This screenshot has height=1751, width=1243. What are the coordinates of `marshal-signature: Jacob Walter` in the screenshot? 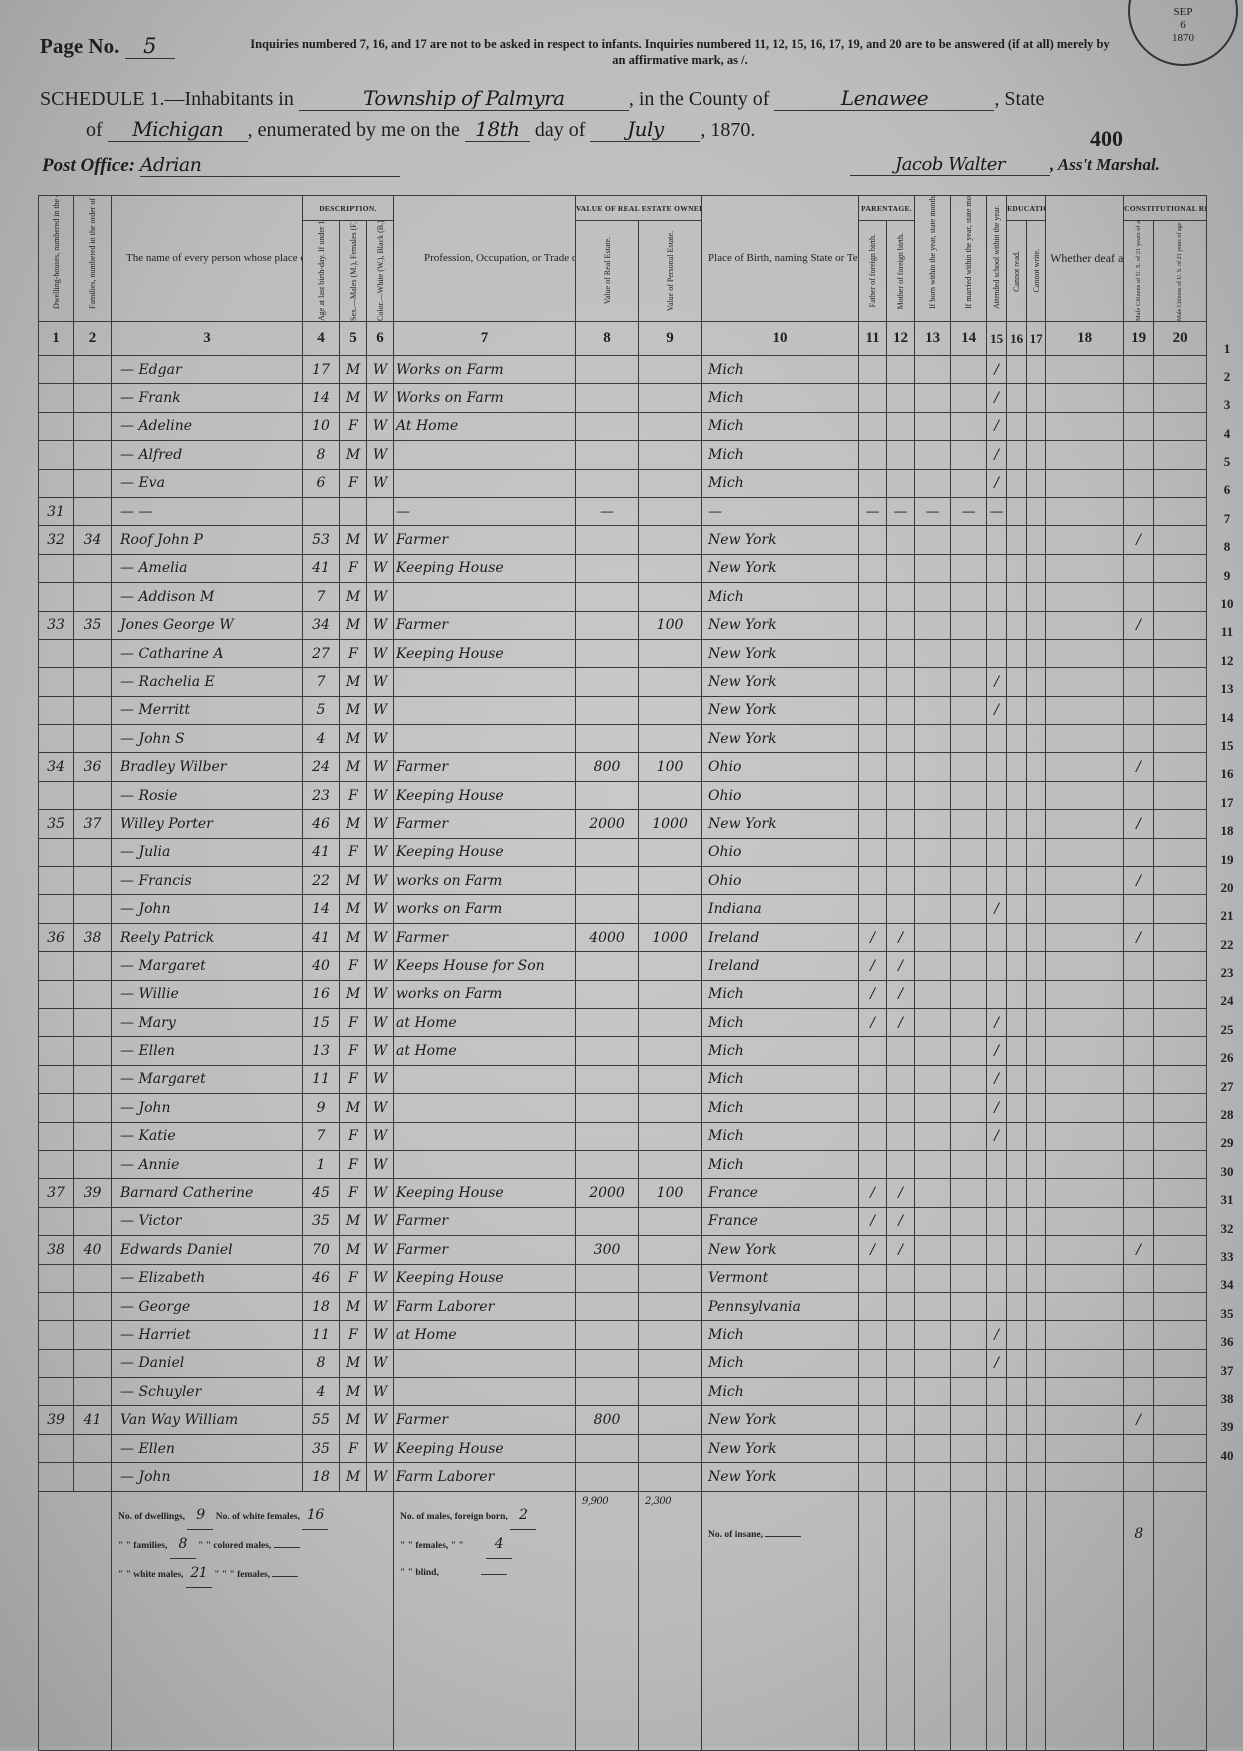 It's located at (950, 165).